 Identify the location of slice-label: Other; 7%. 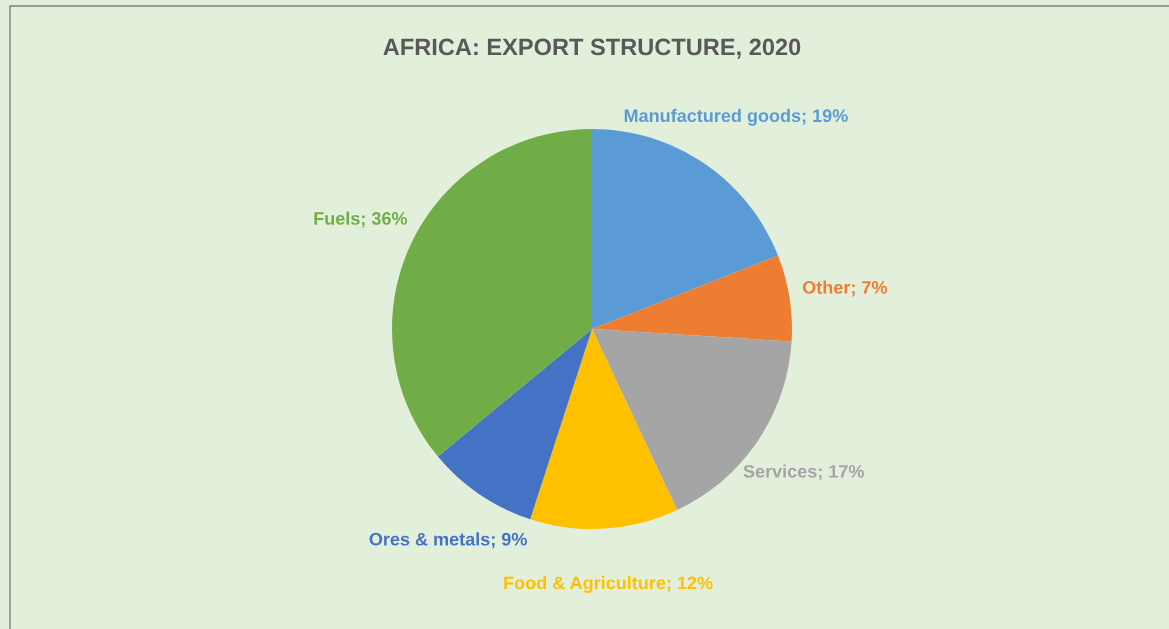
(845, 288).